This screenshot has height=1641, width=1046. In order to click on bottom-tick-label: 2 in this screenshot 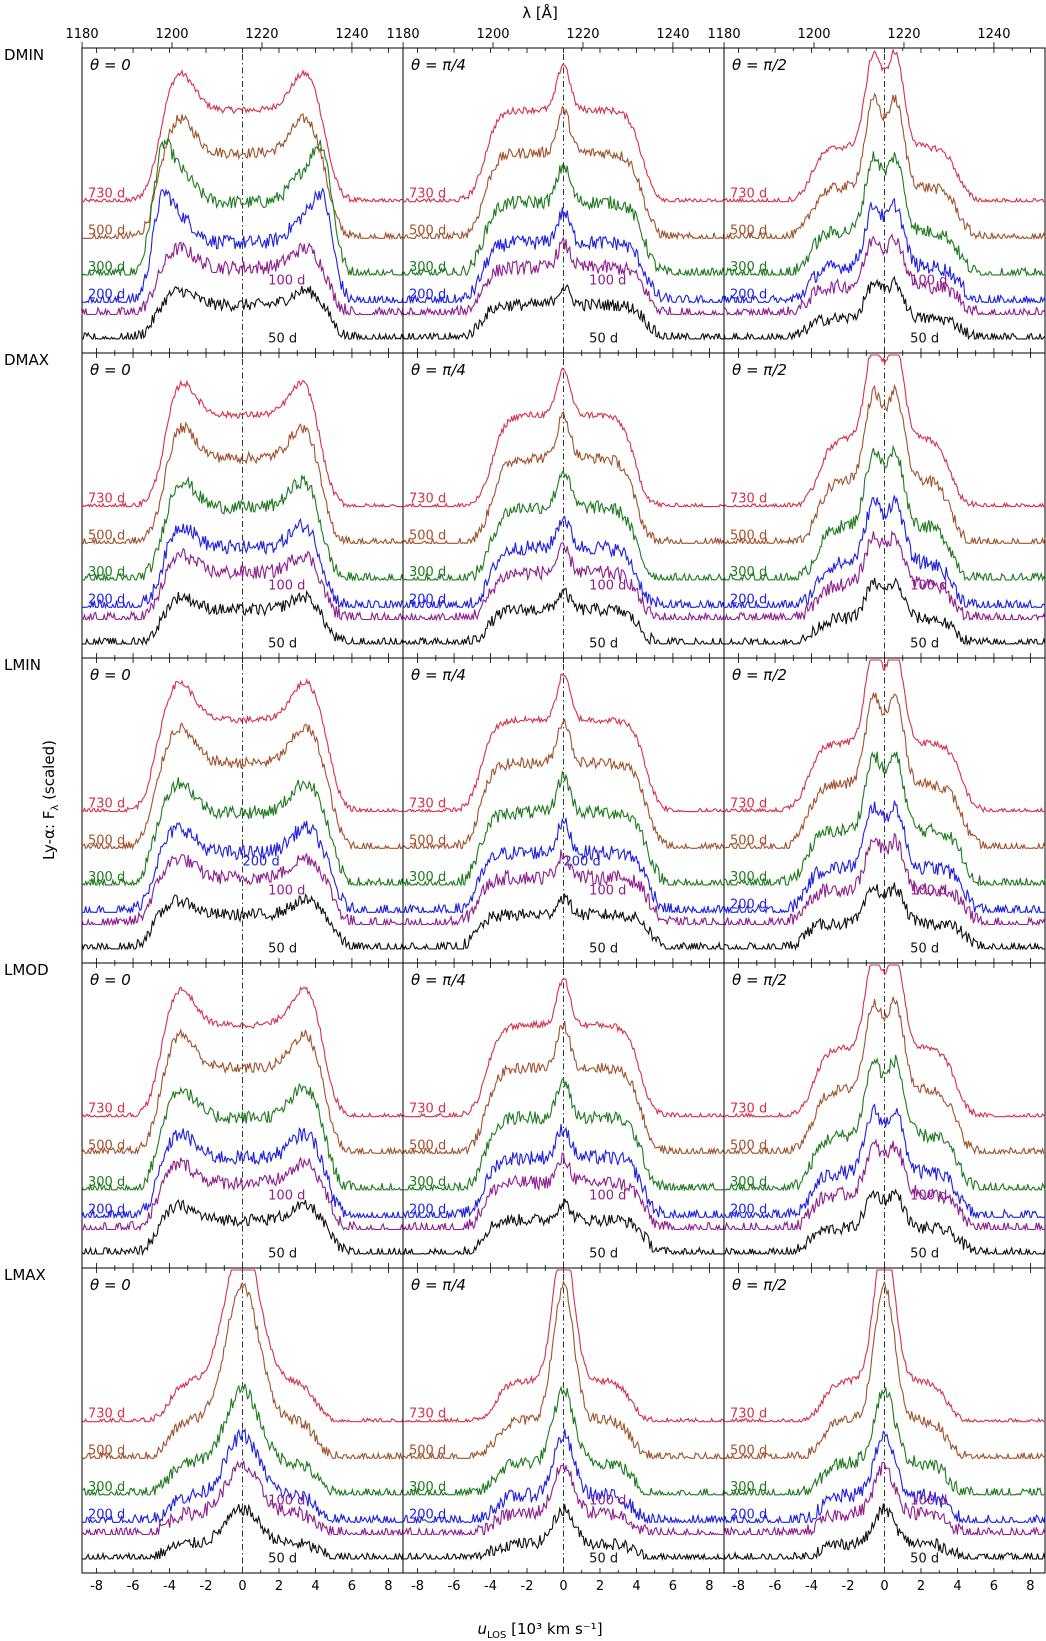, I will do `click(600, 1586)`.